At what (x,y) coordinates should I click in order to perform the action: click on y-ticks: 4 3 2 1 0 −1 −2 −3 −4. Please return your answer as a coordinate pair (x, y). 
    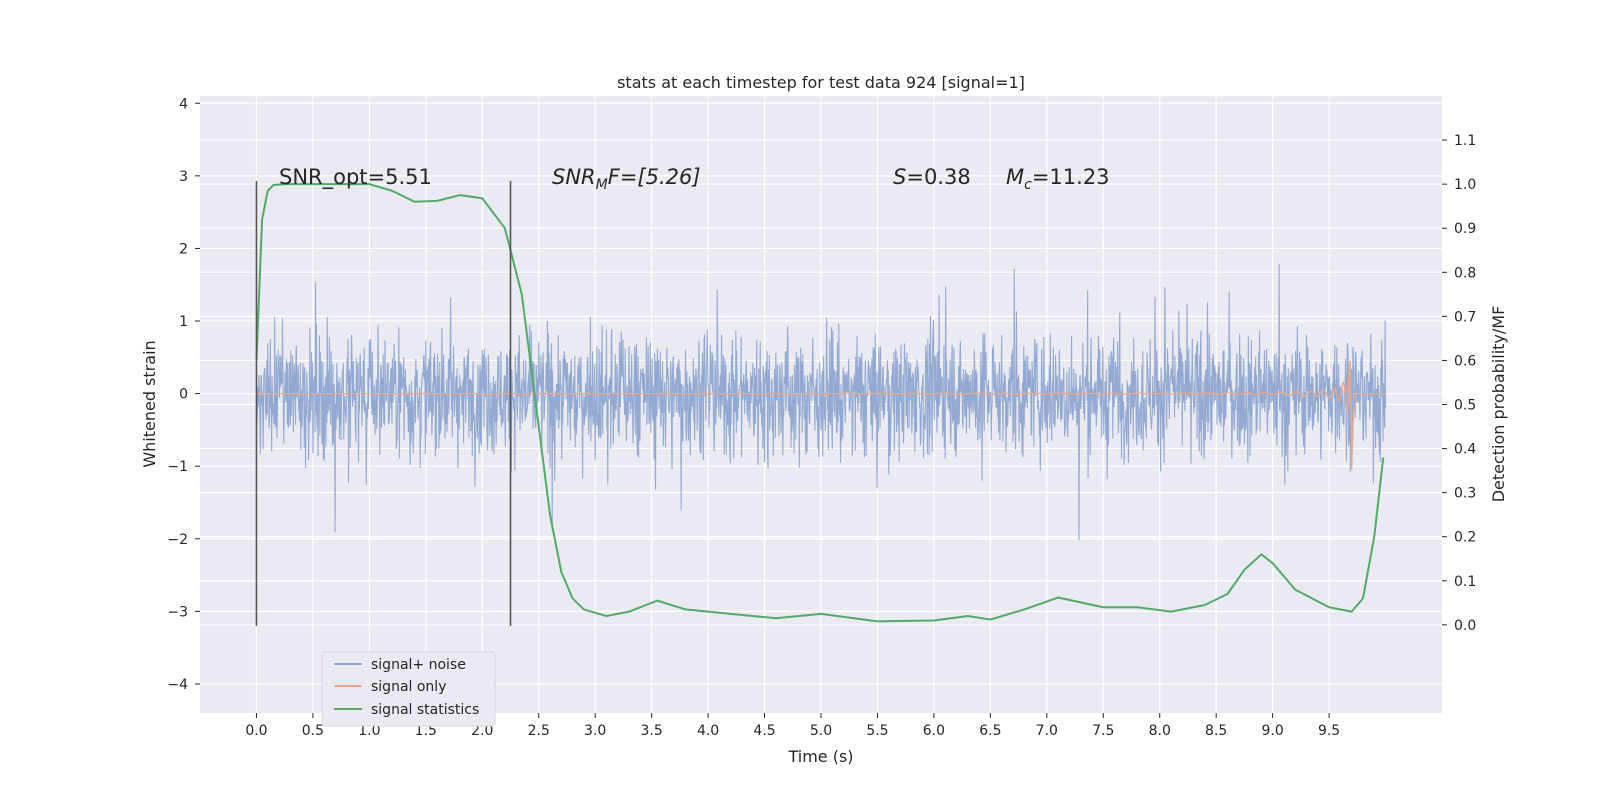
    Looking at the image, I should click on (183, 394).